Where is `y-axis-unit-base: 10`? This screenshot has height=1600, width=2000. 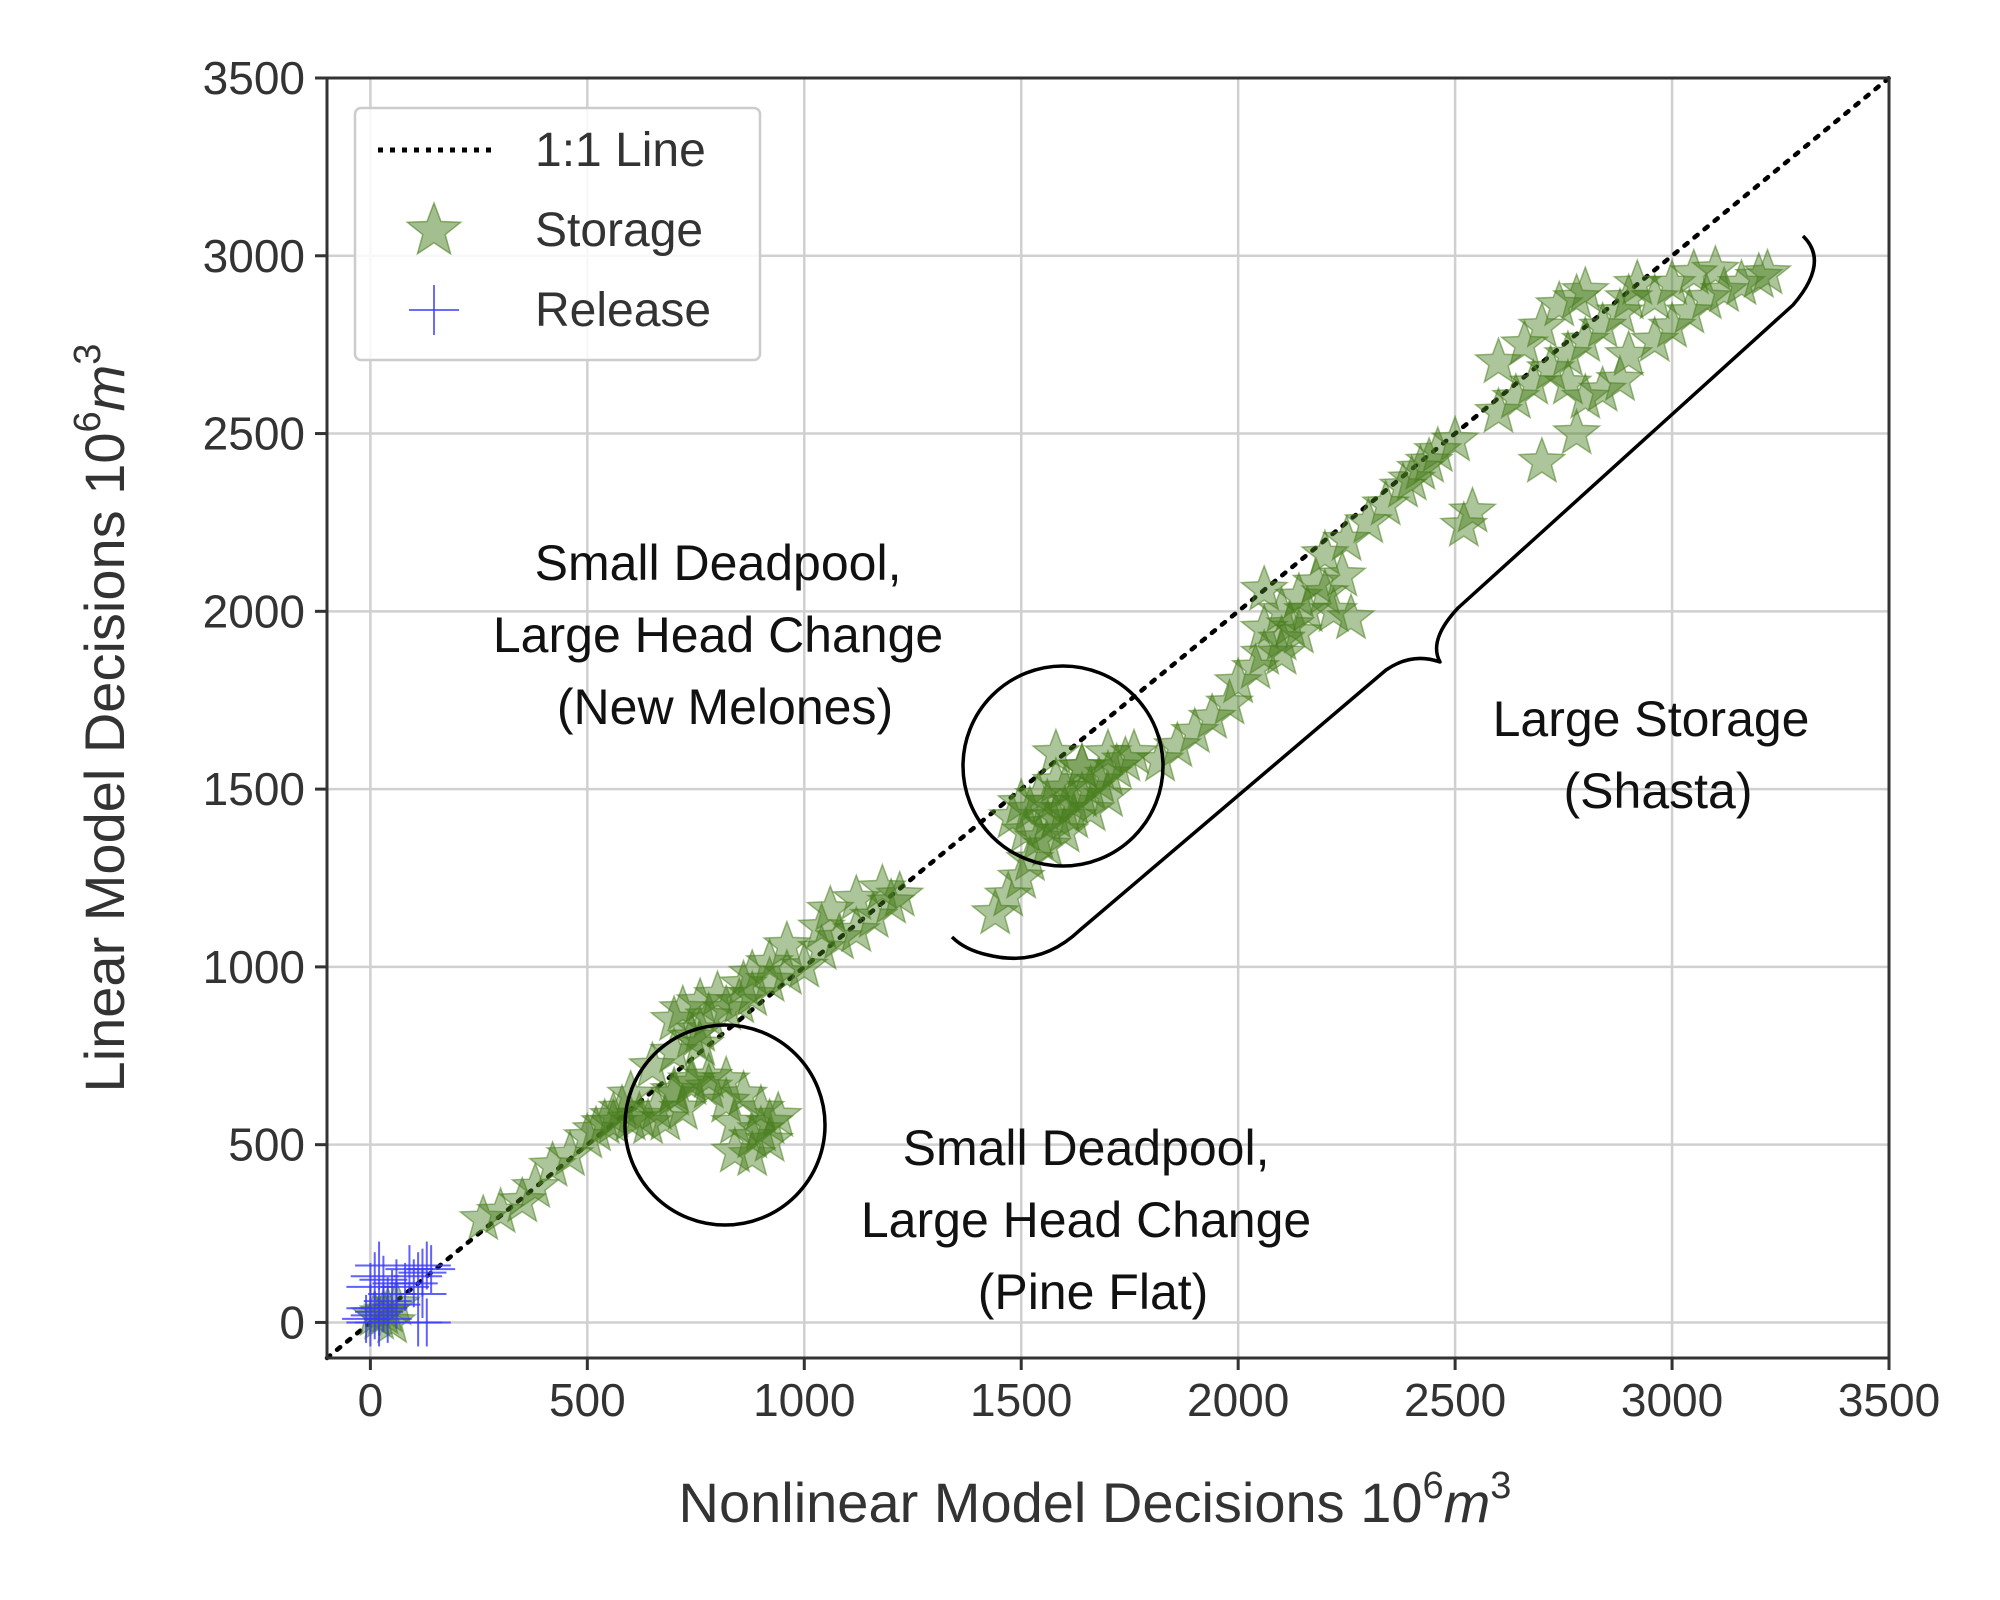
y-axis-unit-base: 10 is located at coordinates (104, 464).